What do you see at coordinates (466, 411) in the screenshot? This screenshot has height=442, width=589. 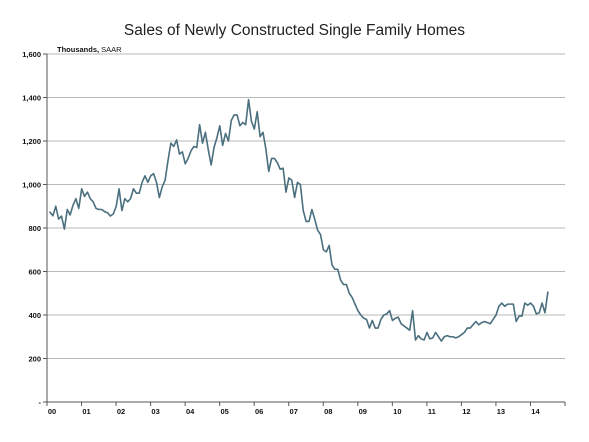 I see `x-tick-label: 12` at bounding box center [466, 411].